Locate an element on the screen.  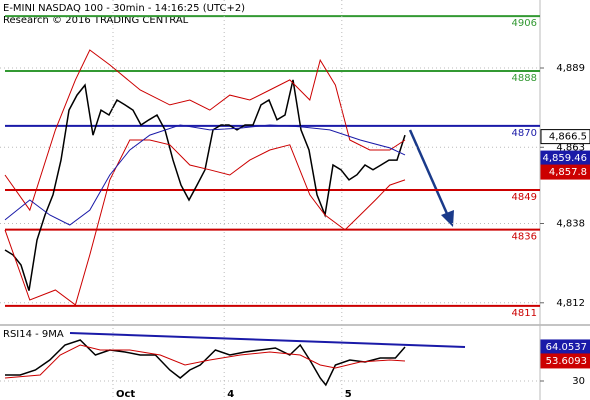
level-label: 4849 is located at coordinates (524, 197).